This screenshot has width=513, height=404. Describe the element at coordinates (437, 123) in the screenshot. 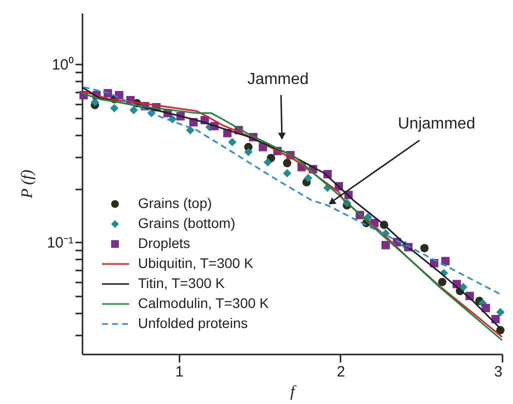

I see `annotation: Unjammed` at that location.